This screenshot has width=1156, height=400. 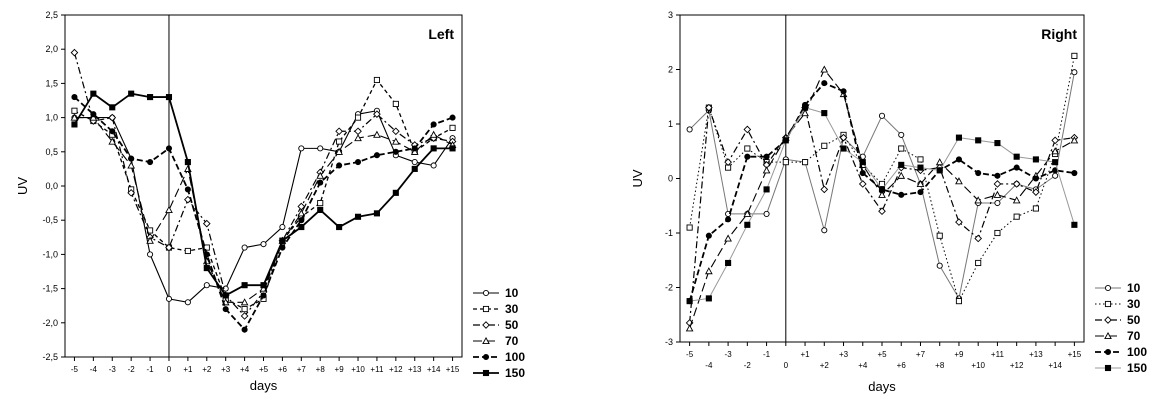 I want to click on y-tick-label: -2,0, so click(x=50, y=323).